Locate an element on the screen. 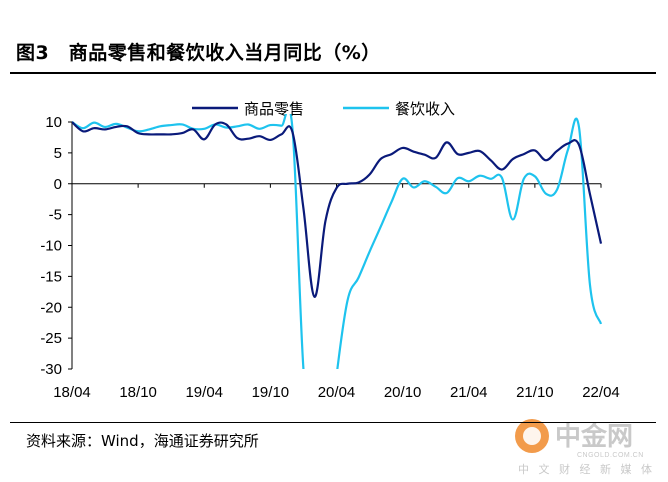 The image size is (668, 482). x-tick-label: 21/04 is located at coordinates (469, 392).